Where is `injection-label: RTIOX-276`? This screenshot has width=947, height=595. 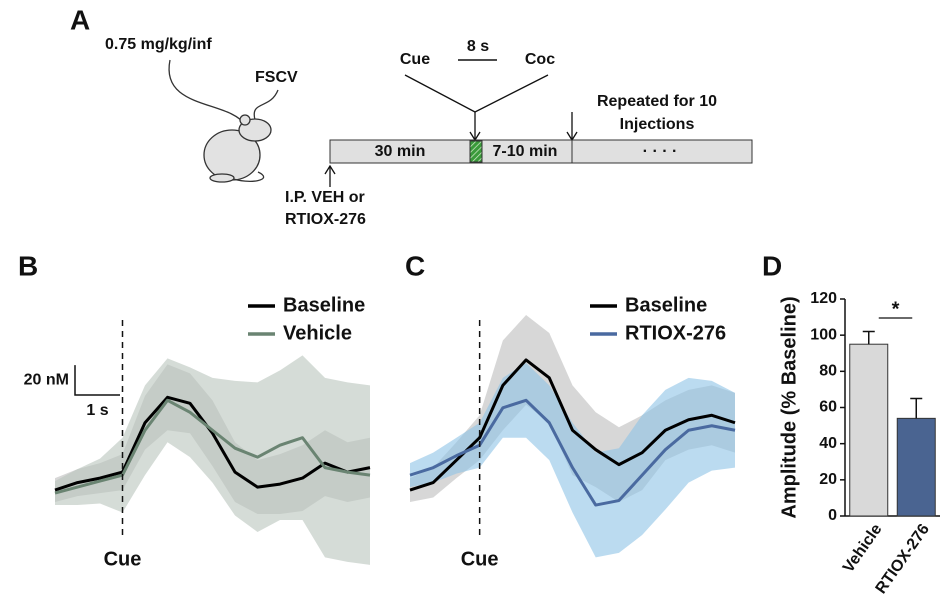 injection-label: RTIOX-276 is located at coordinates (325, 219).